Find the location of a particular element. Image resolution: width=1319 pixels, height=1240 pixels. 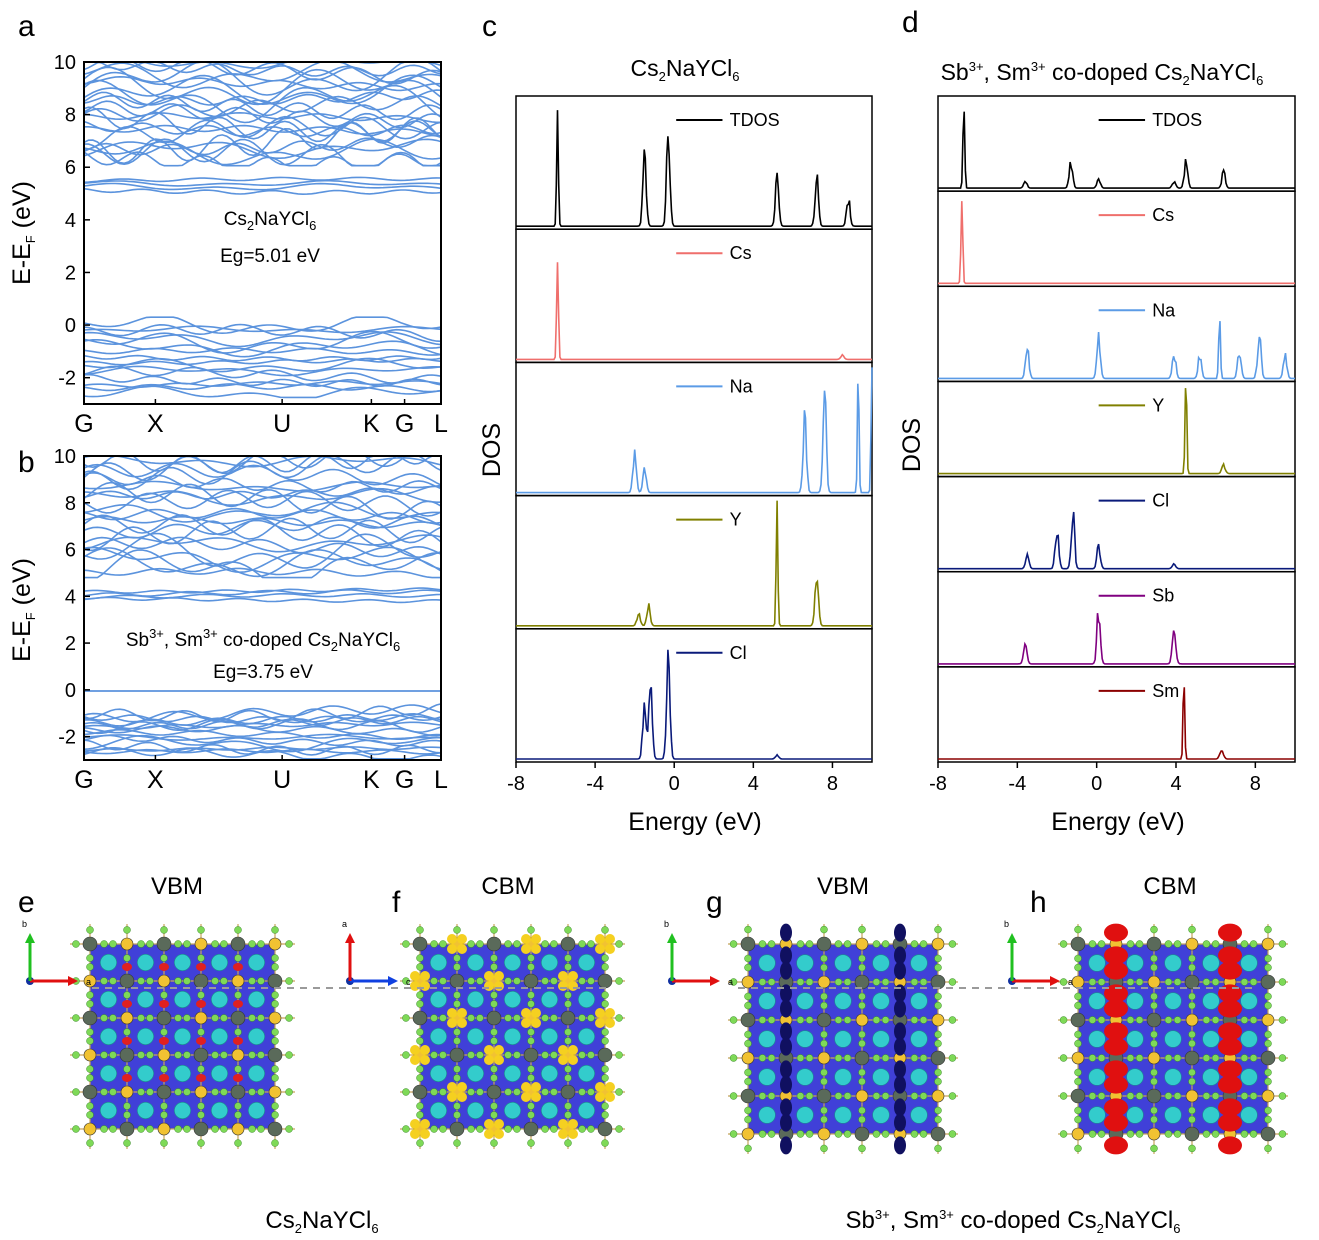

axis-arrowhead is located at coordinates (73, 981).